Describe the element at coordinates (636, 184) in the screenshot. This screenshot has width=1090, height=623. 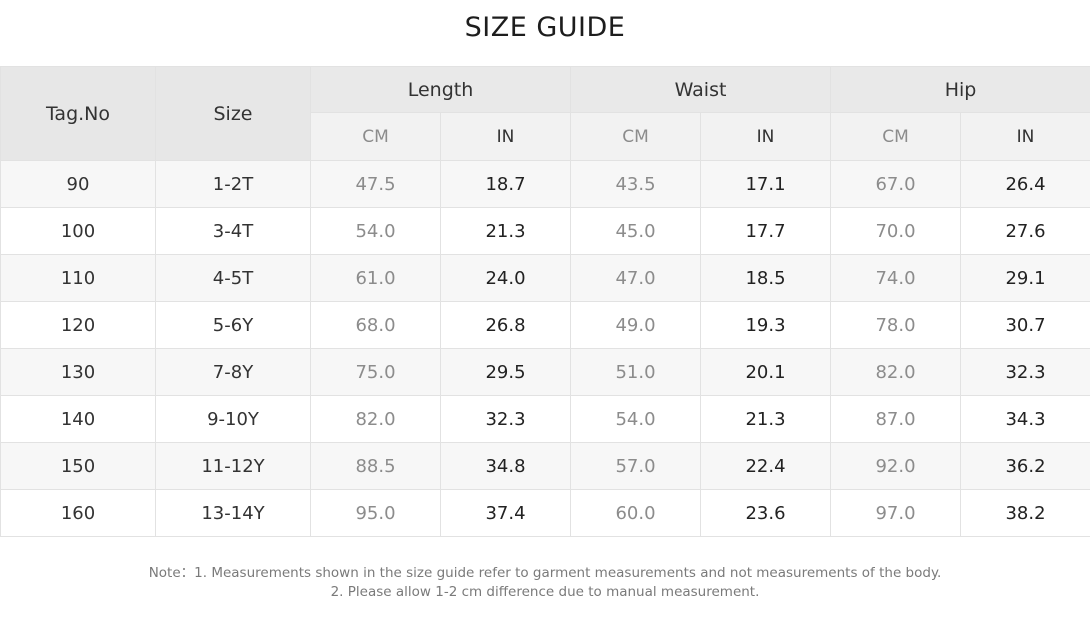
I see `cell-waist-cm: 43.5` at that location.